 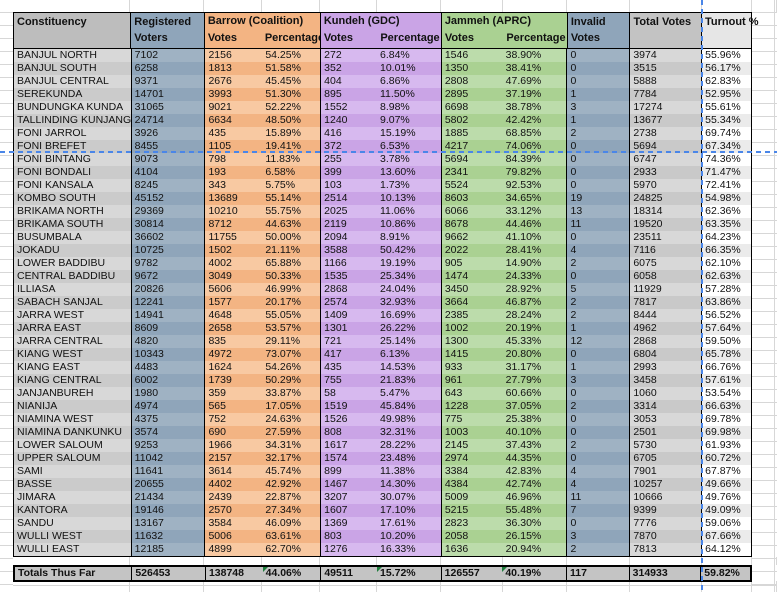 I want to click on cell-kundeh-votes: 1369, so click(x=348, y=523).